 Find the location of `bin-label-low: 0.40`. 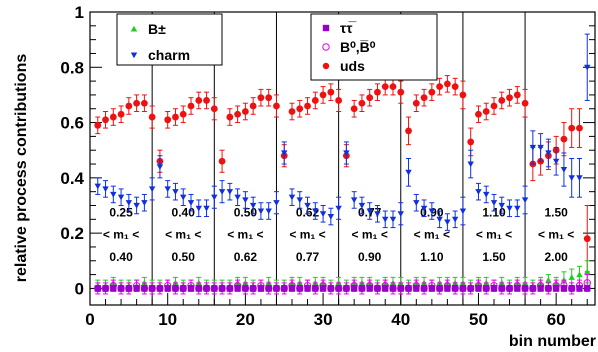

bin-label-low: 0.40 is located at coordinates (184, 213).